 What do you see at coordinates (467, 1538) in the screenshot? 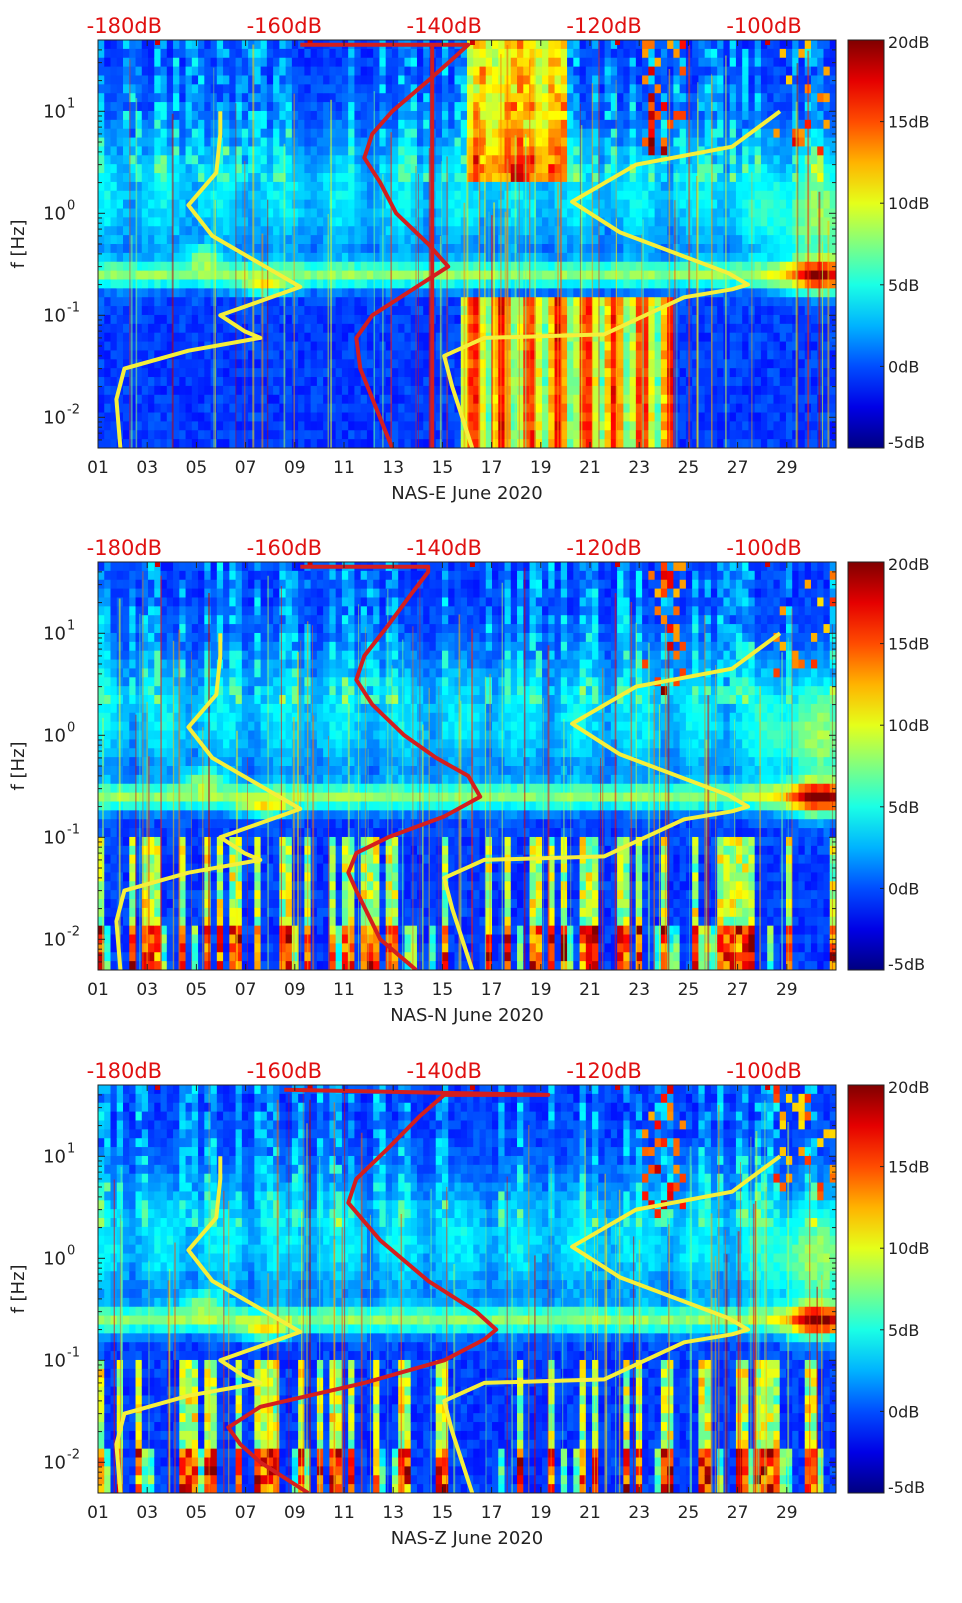
I see `x-axis-label: NAS-Z June 2020` at bounding box center [467, 1538].